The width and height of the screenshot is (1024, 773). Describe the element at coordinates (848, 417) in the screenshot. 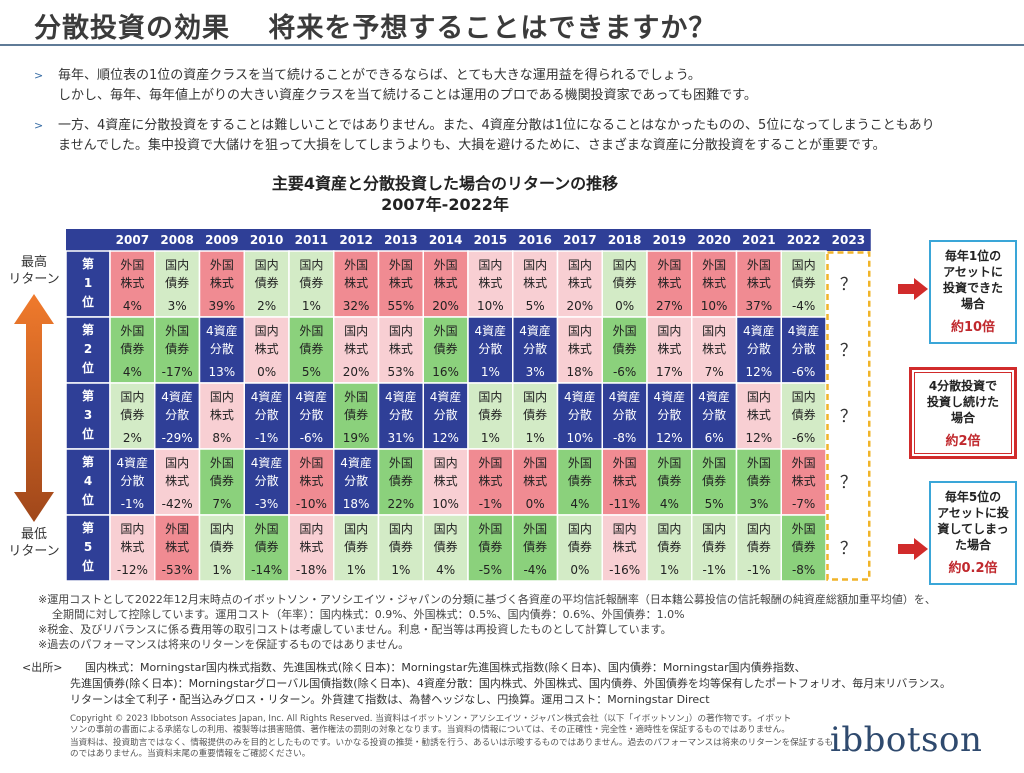

I see `unknown-mark: ？` at that location.